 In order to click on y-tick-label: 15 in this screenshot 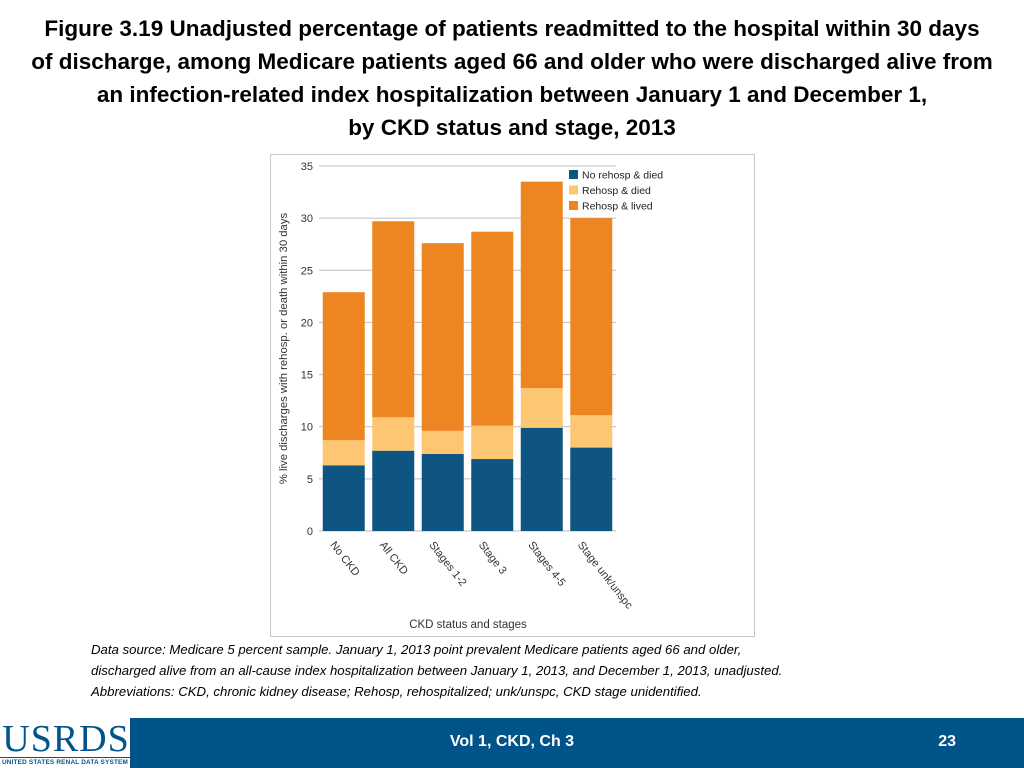, I will do `click(307, 376)`.